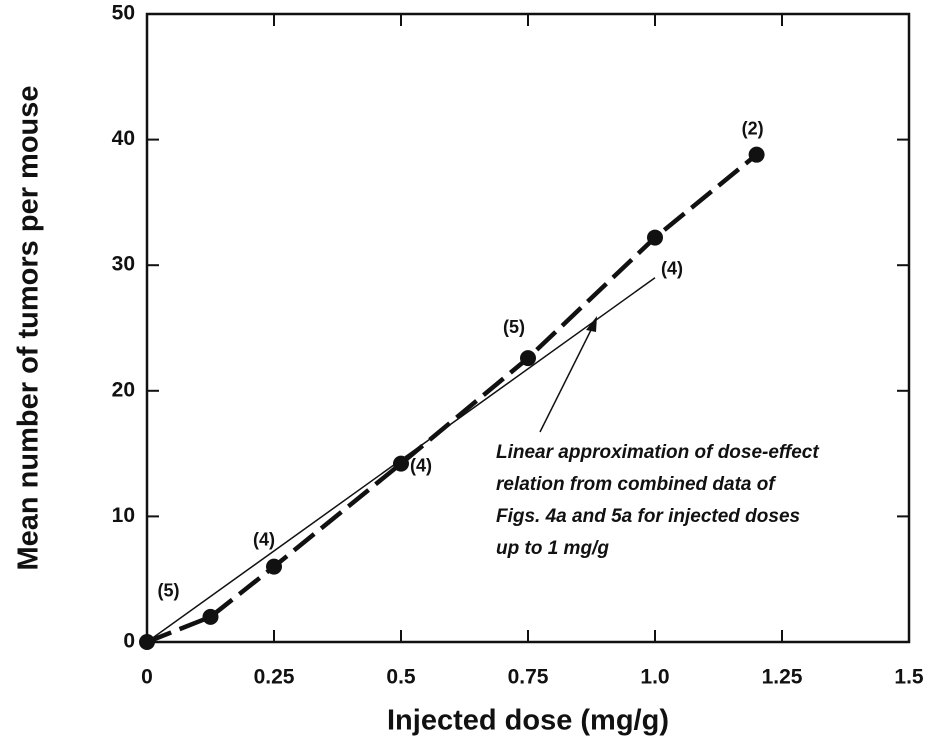 The height and width of the screenshot is (755, 935). What do you see at coordinates (401, 677) in the screenshot?
I see `x-tick-label: 0.5` at bounding box center [401, 677].